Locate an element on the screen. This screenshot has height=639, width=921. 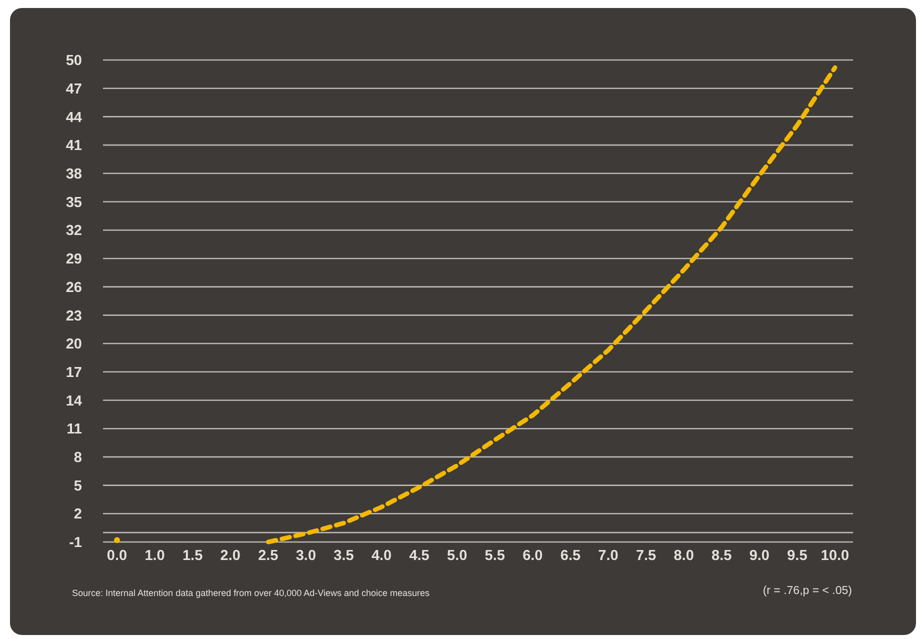
x-tick-label: 6.5 is located at coordinates (570, 556).